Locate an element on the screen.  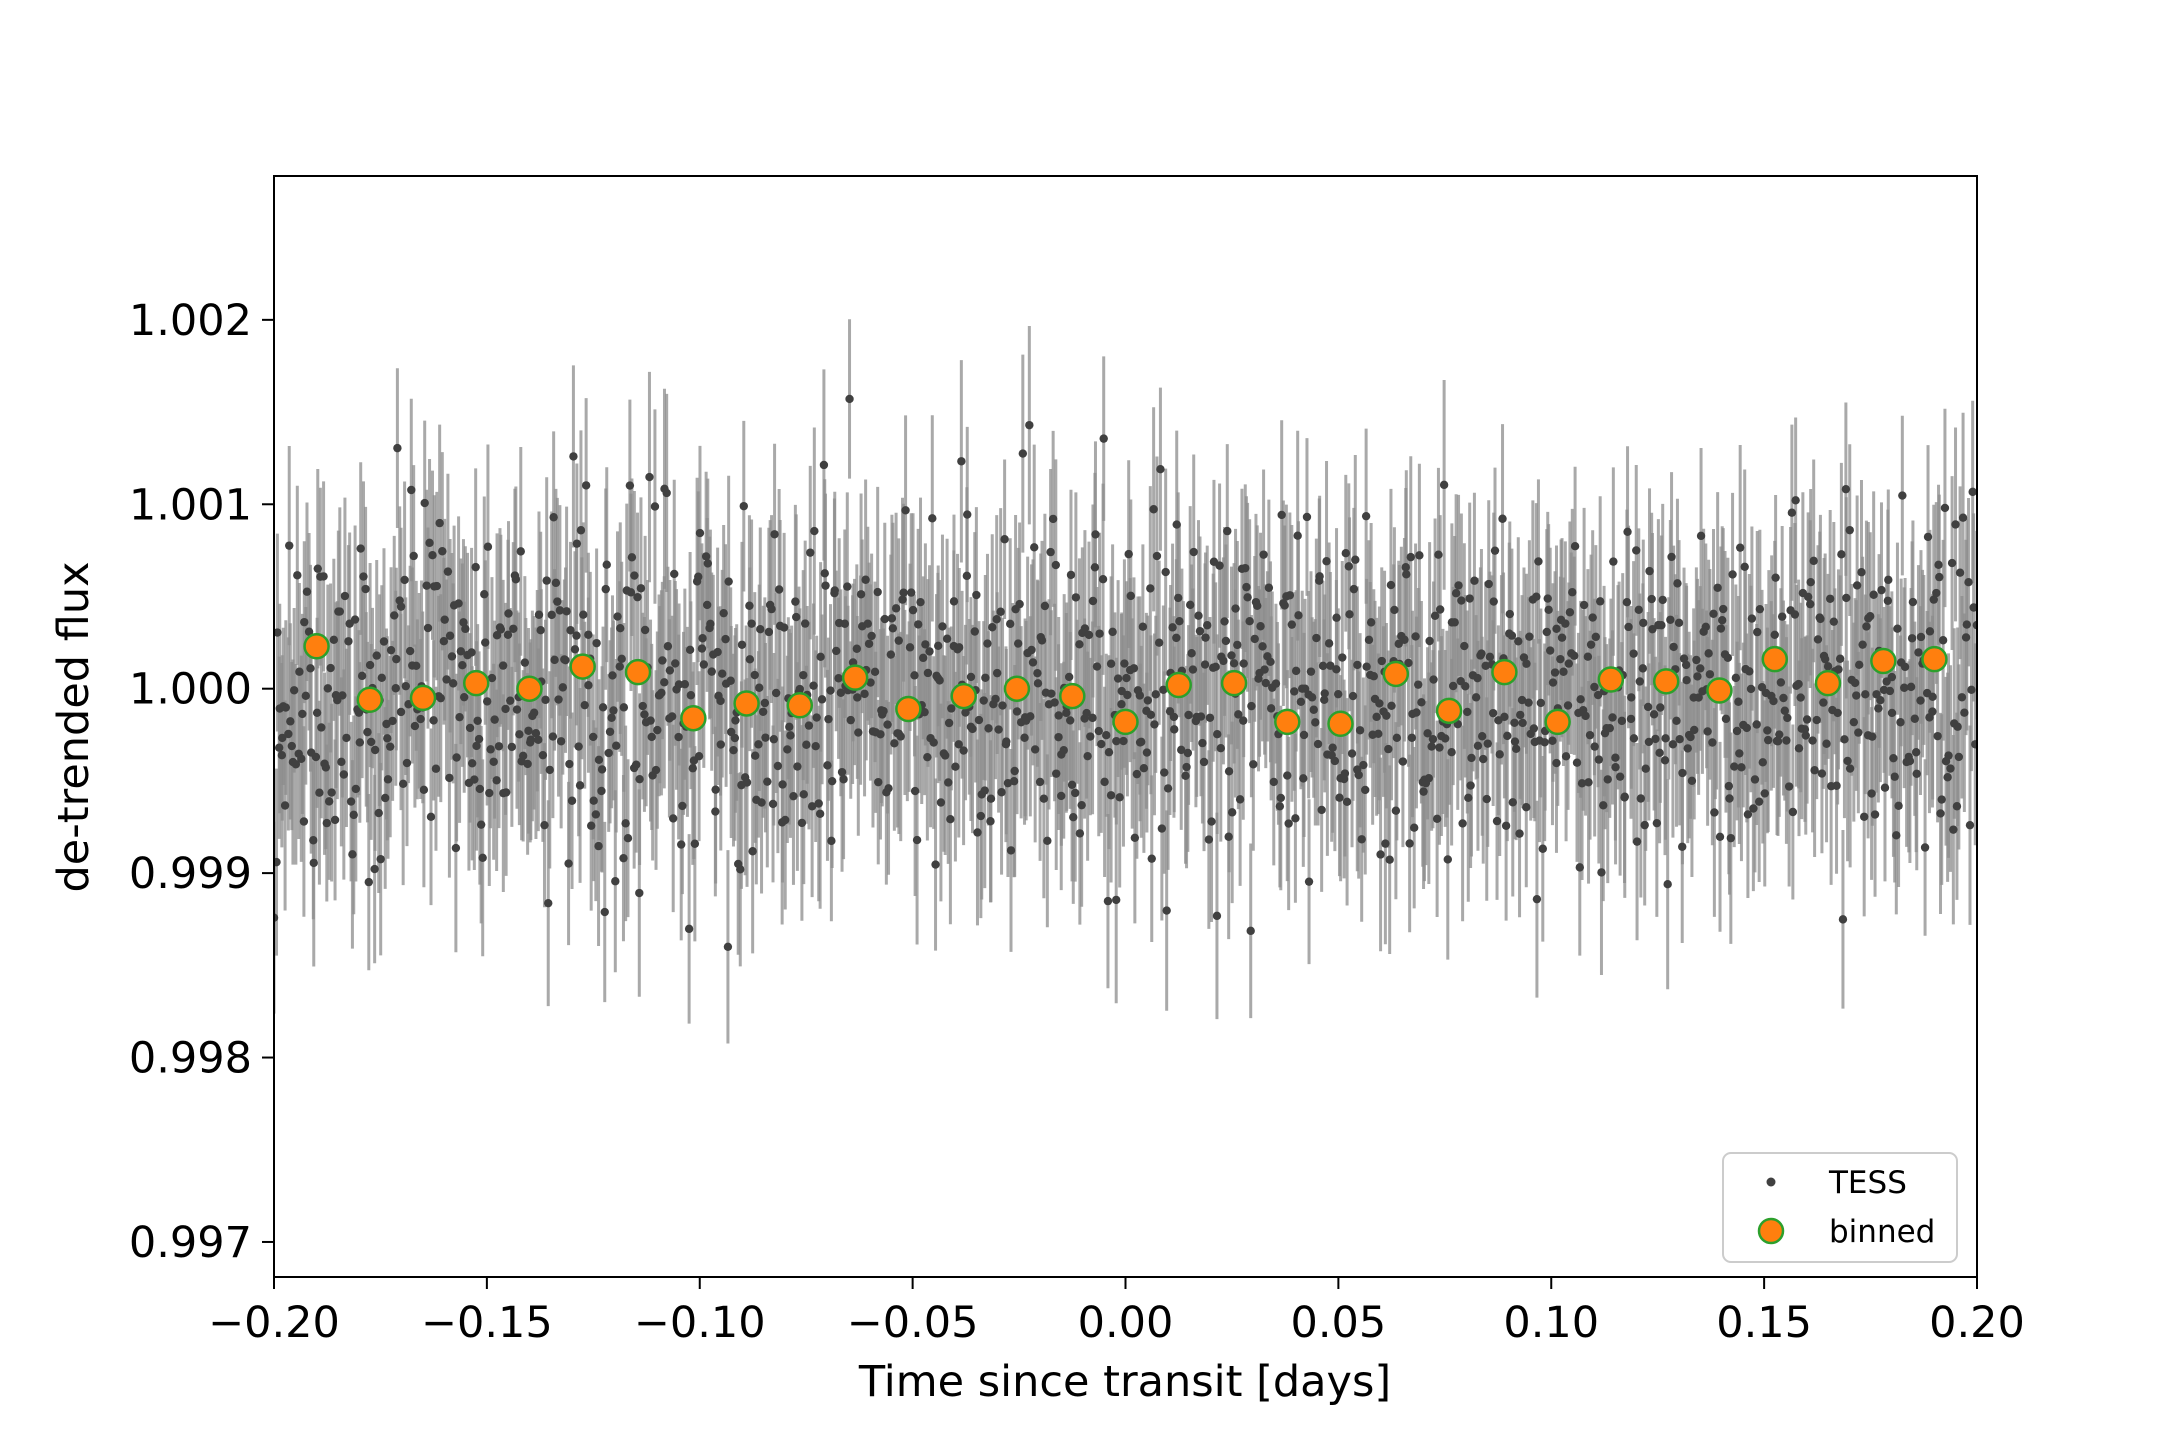
y-tick-label: 1.000 is located at coordinates (190, 690).